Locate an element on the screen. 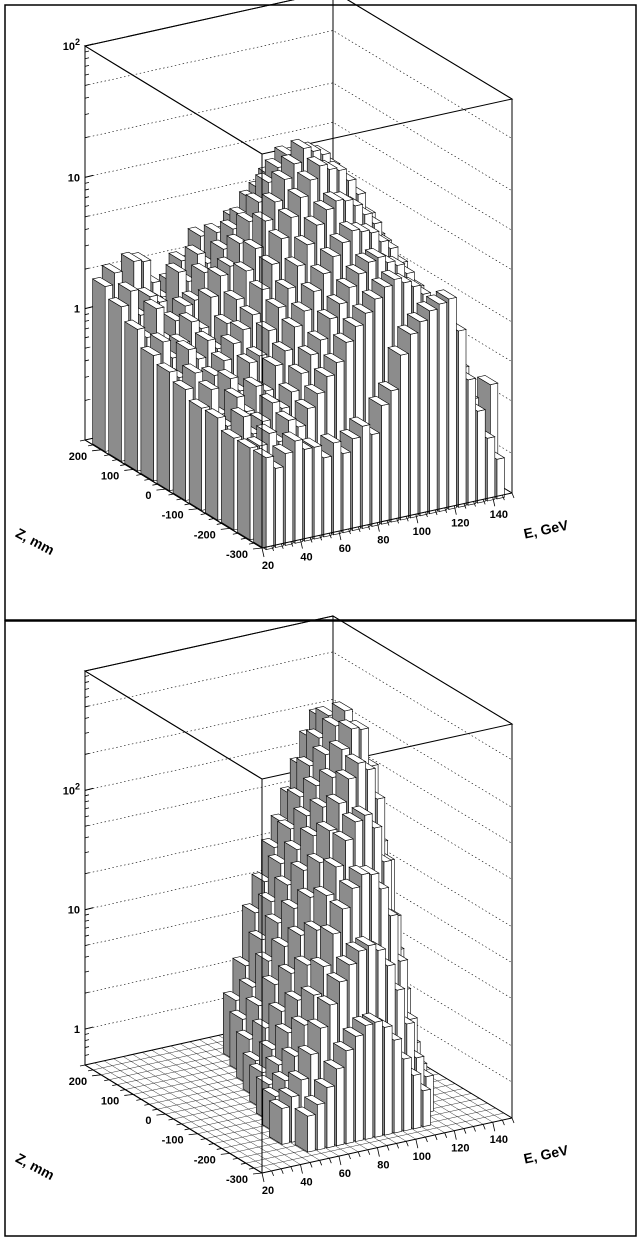 This screenshot has height=1241, width=641. floor-grid-line is located at coordinates (378, 1140).